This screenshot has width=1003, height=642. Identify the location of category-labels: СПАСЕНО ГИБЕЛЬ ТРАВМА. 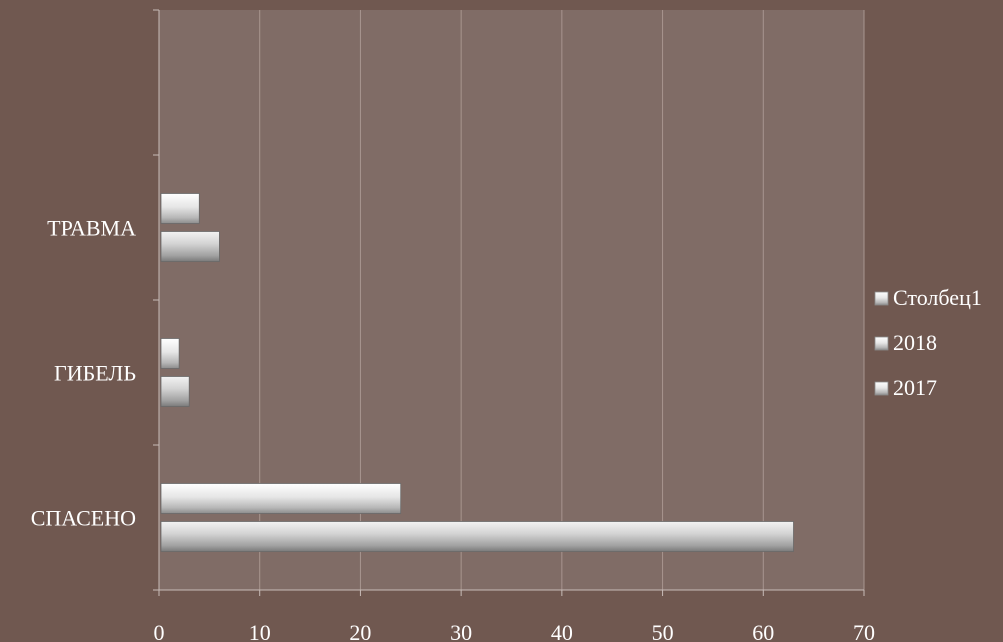
(83, 373).